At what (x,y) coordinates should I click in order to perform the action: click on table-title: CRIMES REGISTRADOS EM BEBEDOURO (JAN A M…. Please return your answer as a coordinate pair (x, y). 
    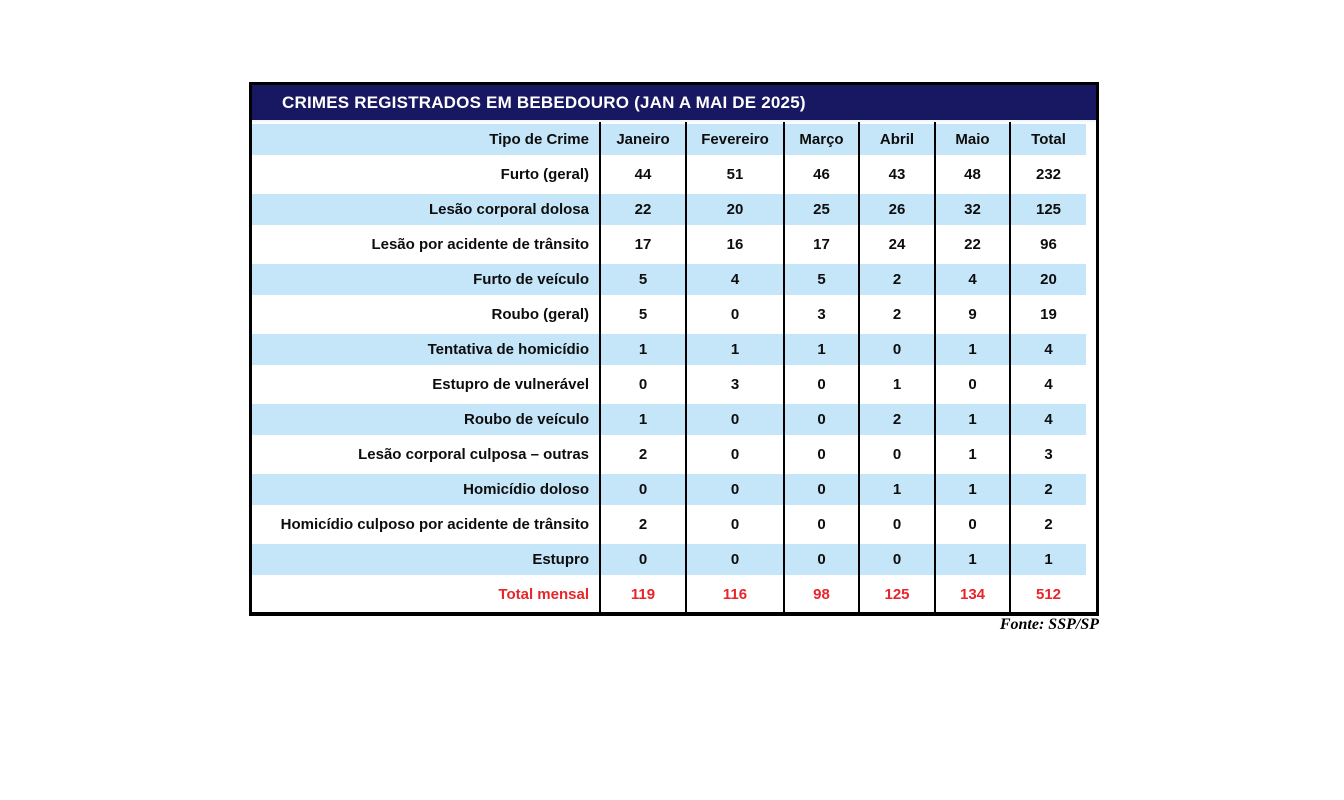
    Looking at the image, I should click on (544, 102).